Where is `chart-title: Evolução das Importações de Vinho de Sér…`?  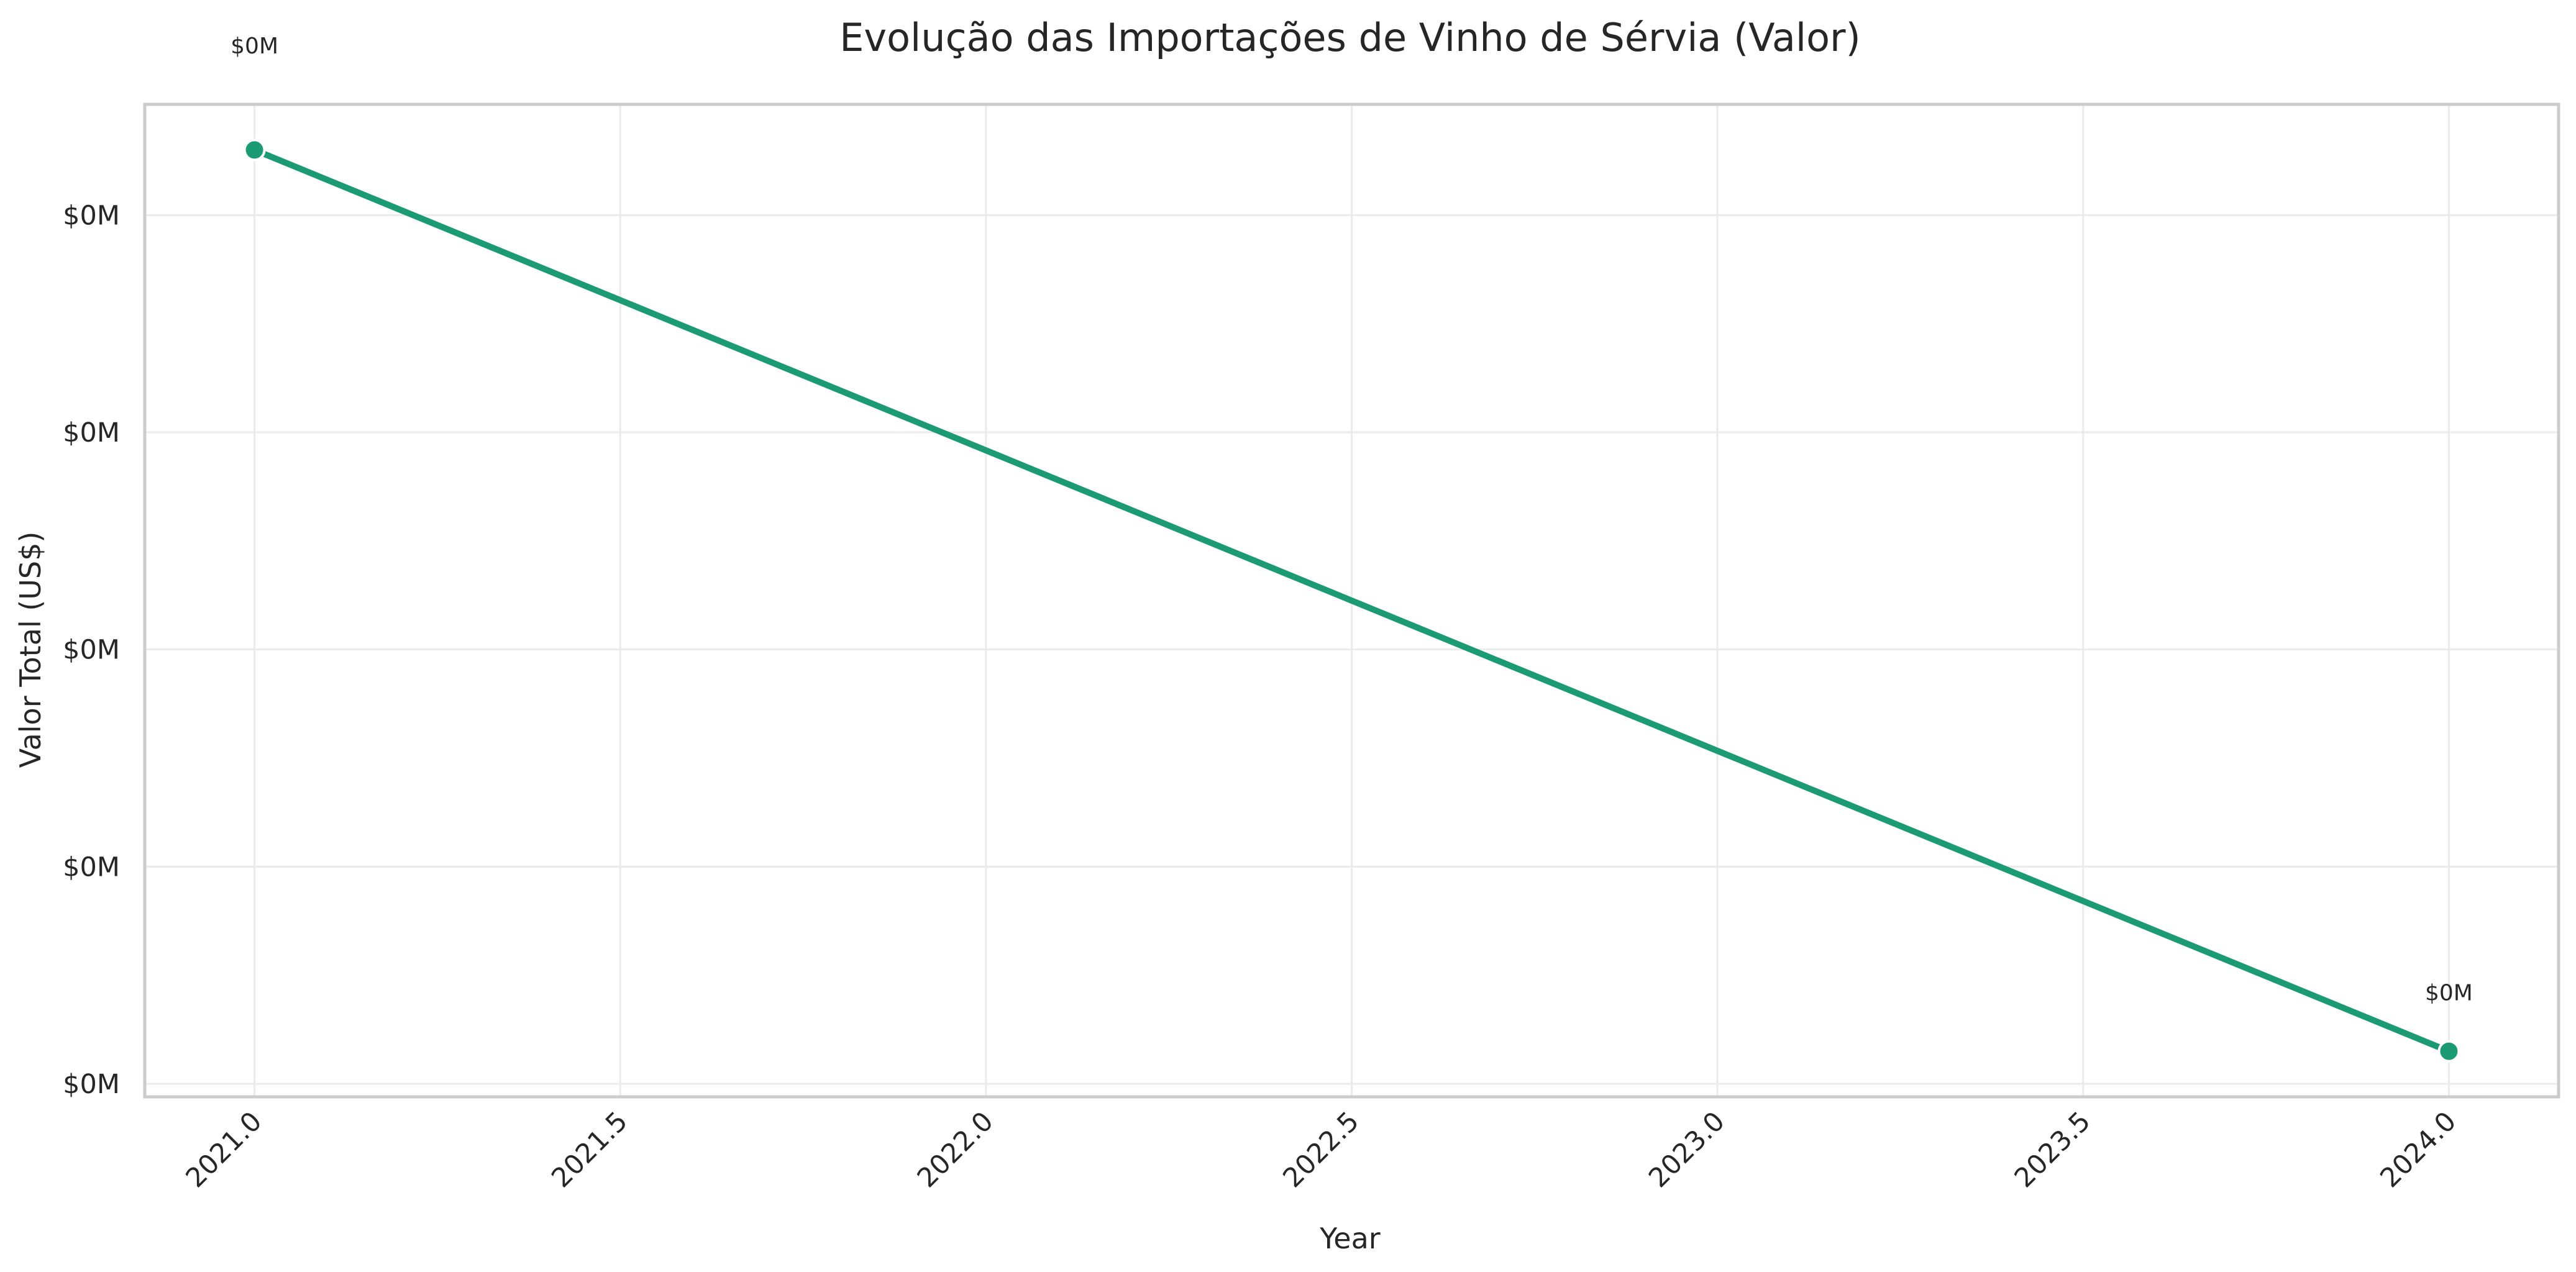 chart-title: Evolução das Importações de Vinho de Sér… is located at coordinates (1349, 37).